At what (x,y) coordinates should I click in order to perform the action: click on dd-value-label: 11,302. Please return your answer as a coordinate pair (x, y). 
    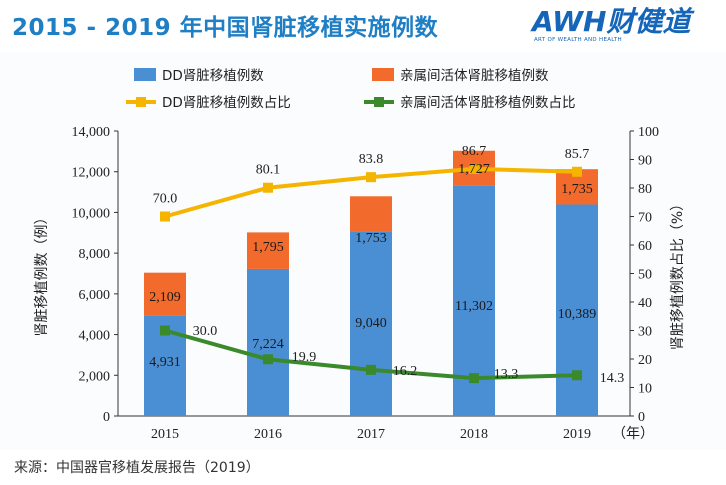
    Looking at the image, I should click on (474, 306).